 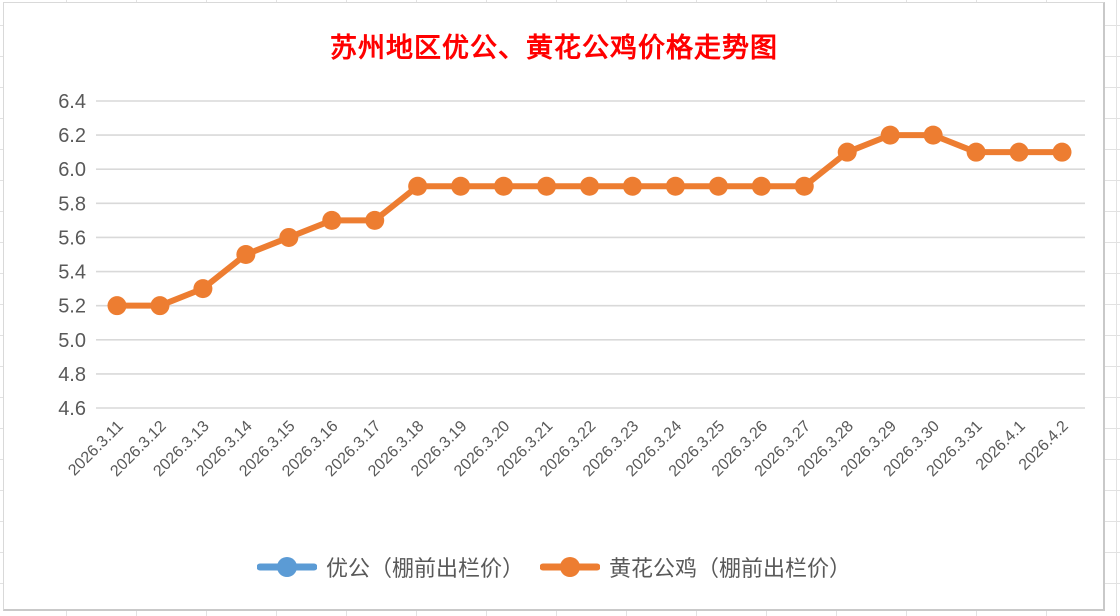 I want to click on chart-title: 苏州地区优公、黄花公鸡价格走势图, so click(x=554, y=48).